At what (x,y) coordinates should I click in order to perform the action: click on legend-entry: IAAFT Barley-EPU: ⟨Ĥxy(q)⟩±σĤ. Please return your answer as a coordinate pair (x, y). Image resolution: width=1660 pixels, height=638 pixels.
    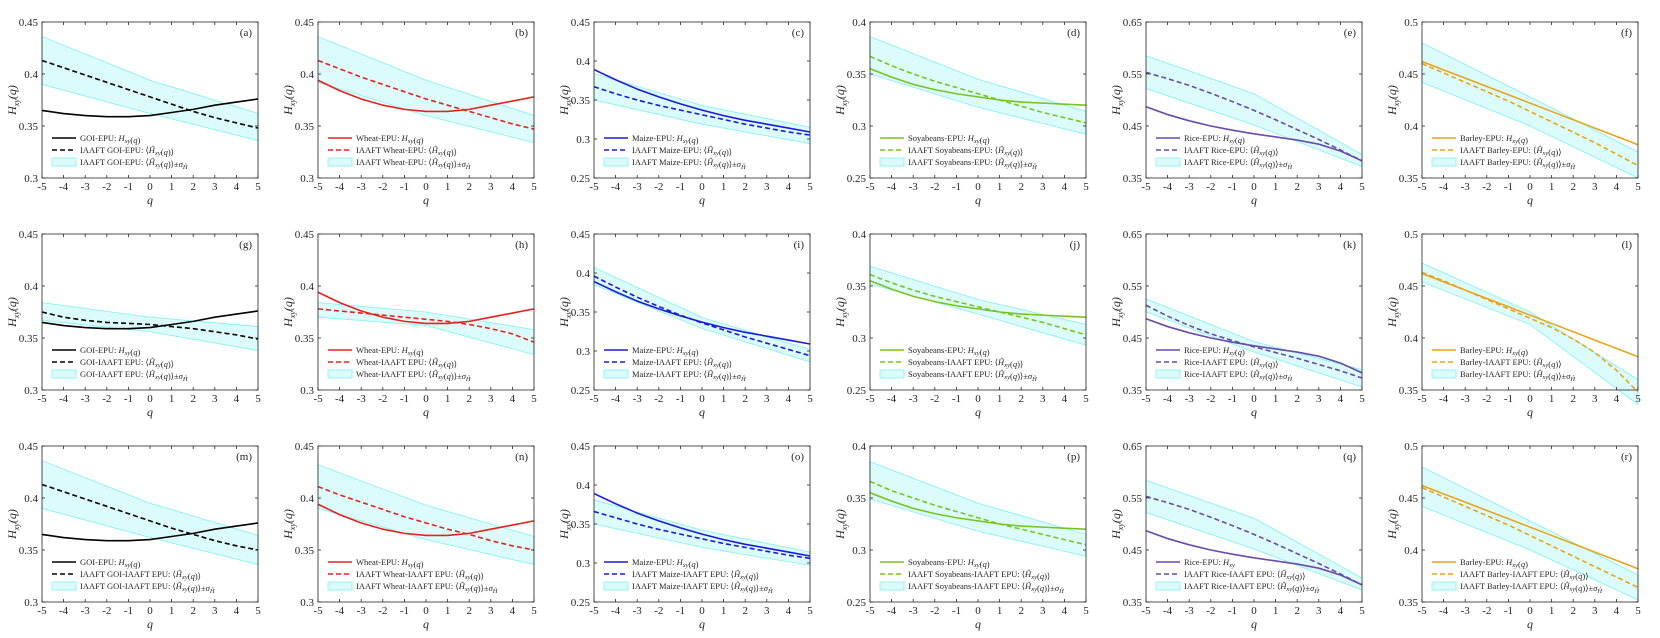
    Looking at the image, I should click on (1517, 164).